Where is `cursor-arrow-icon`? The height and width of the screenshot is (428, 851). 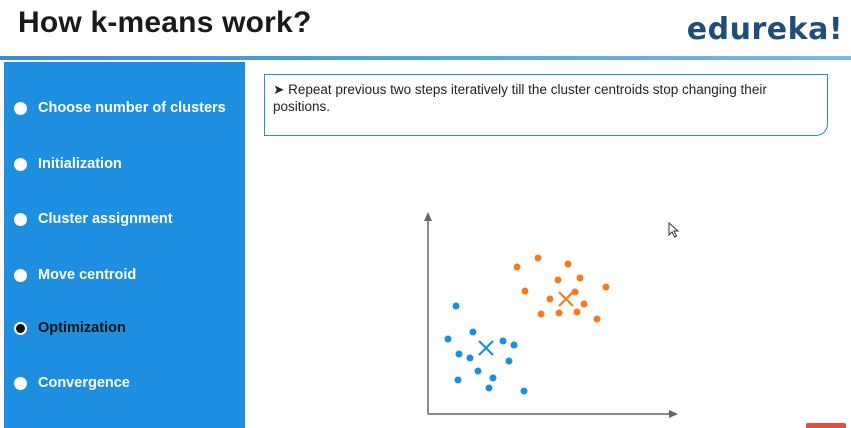 cursor-arrow-icon is located at coordinates (674, 230).